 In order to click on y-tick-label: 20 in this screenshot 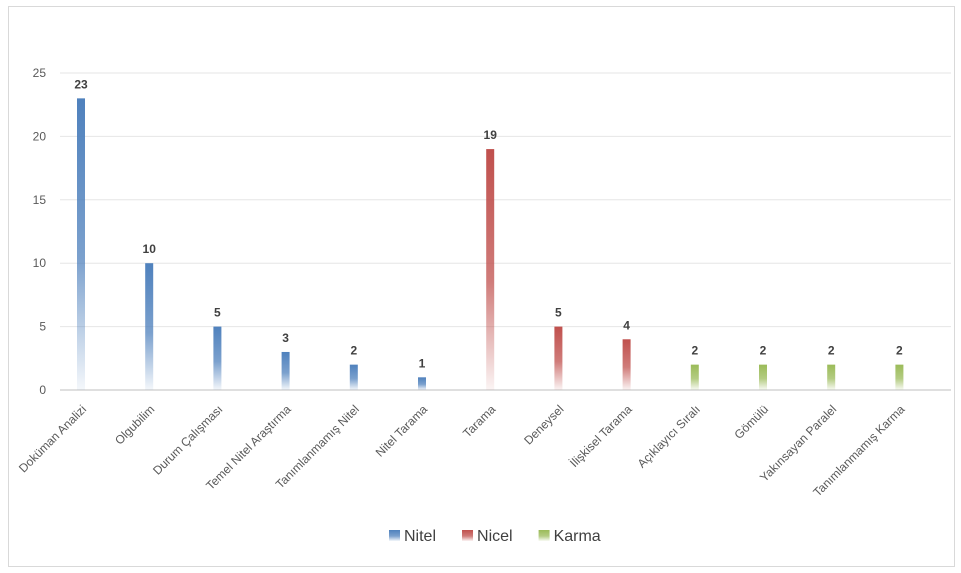, I will do `click(40, 136)`.